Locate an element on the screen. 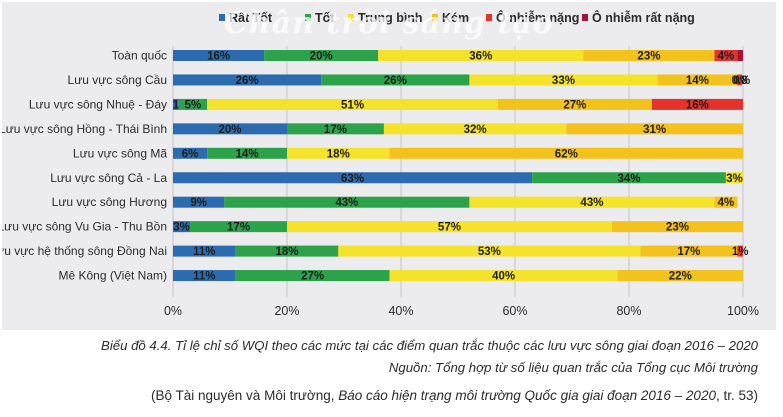  legend-swatch-rat-tot is located at coordinates (222, 17).